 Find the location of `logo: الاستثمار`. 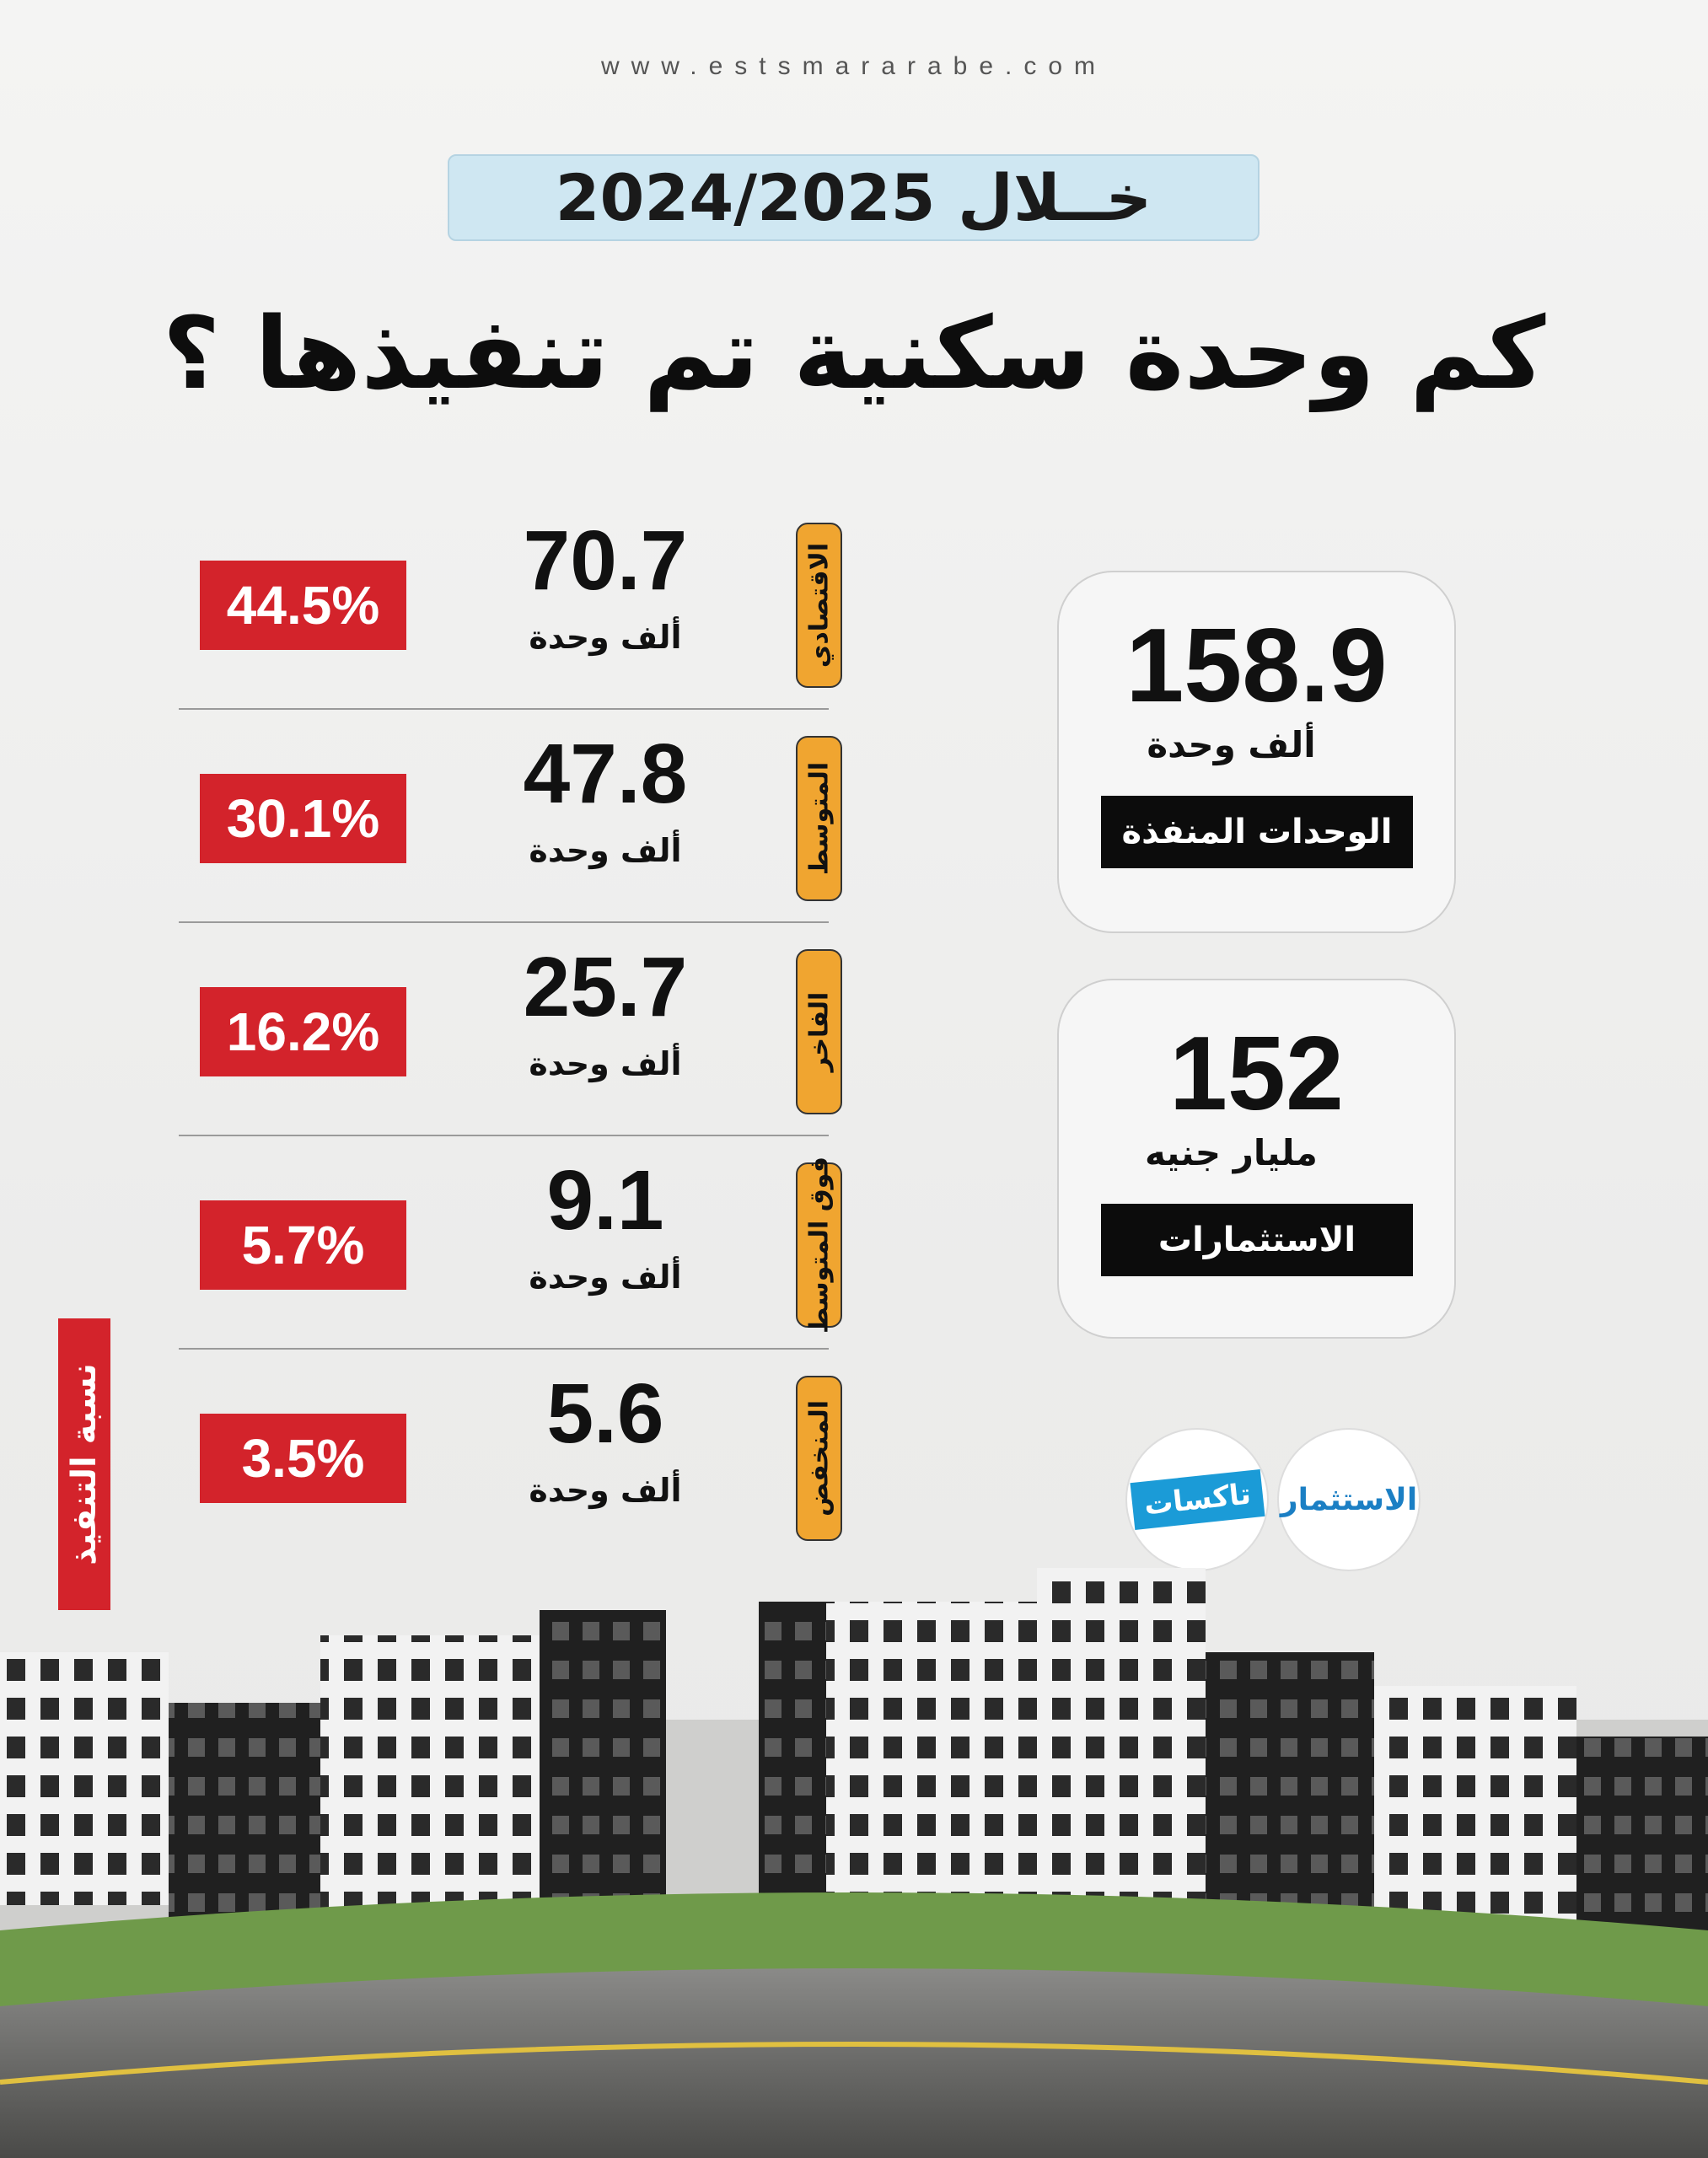

logo: الاستثمار is located at coordinates (1349, 1499).